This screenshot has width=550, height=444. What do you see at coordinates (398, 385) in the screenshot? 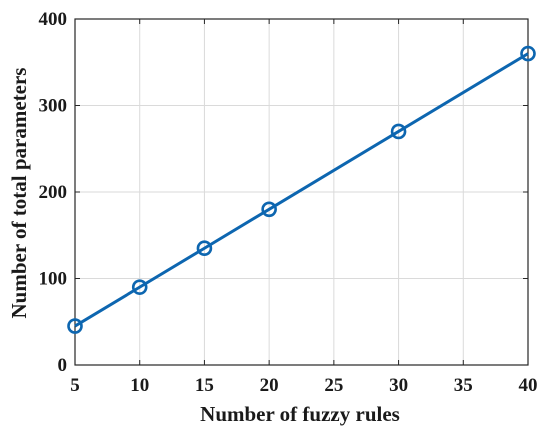
I see `x-tick-label: 30` at bounding box center [398, 385].